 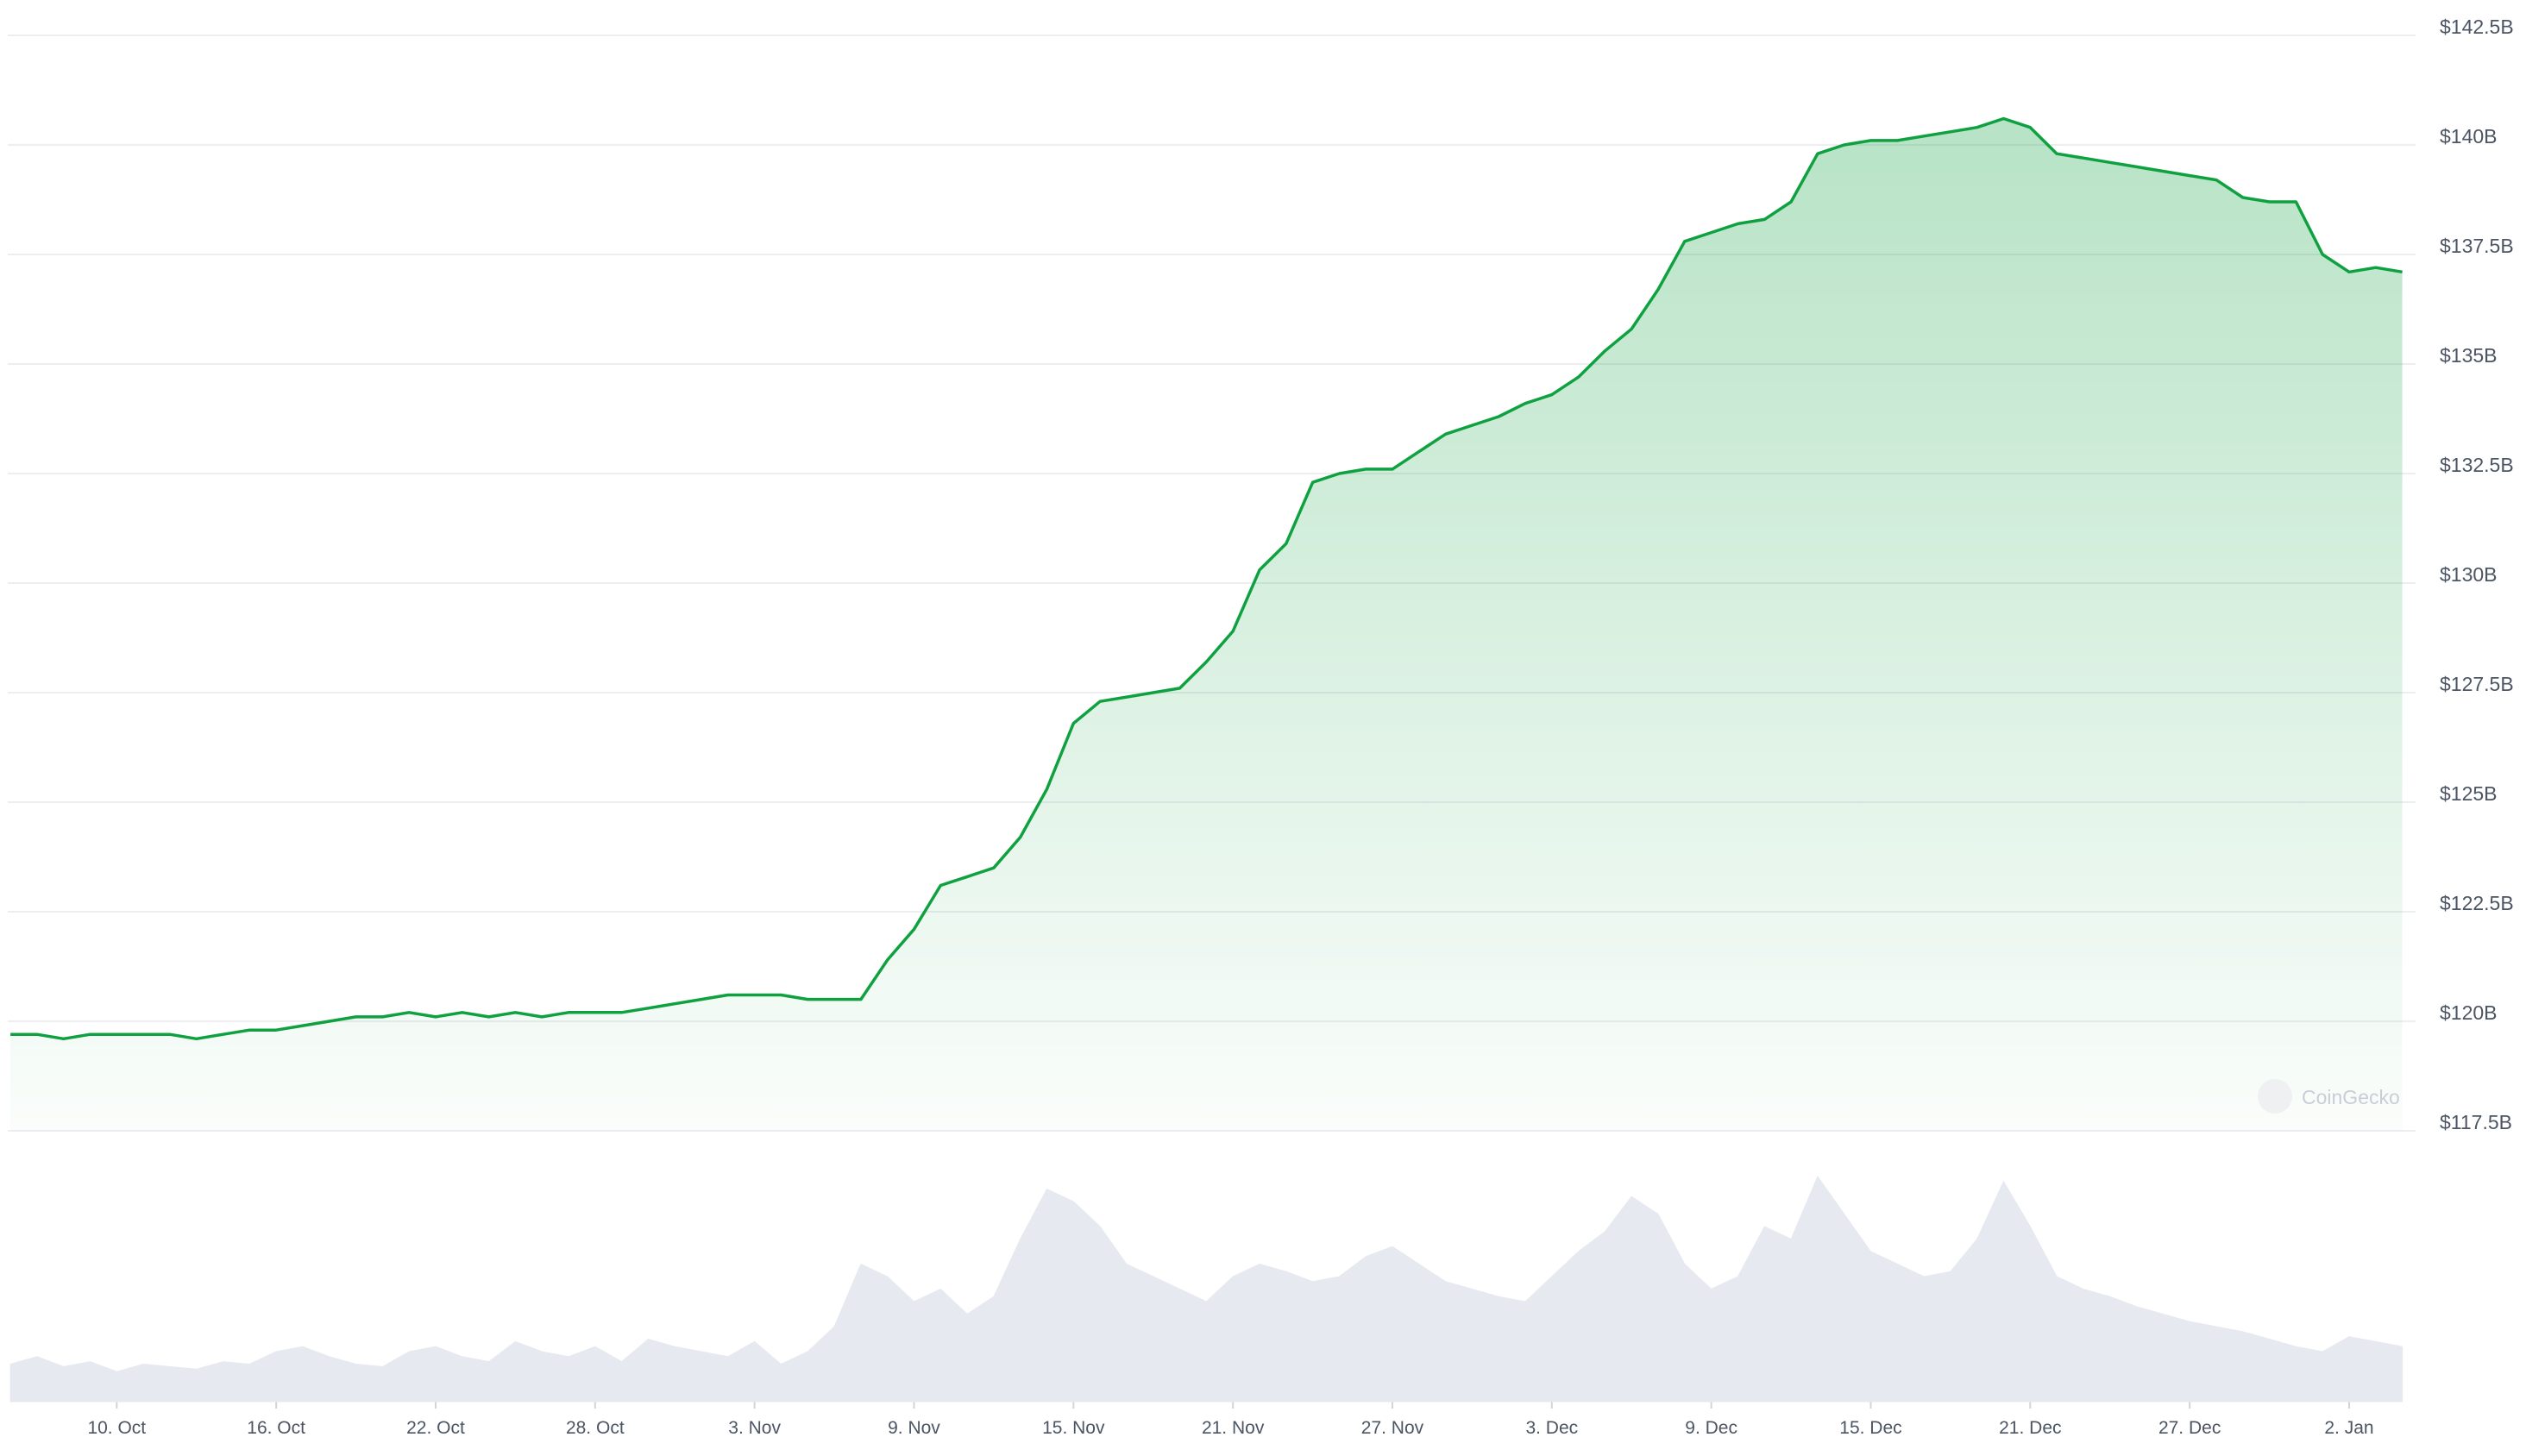 I want to click on x-tick-label: 15. Dec, so click(x=1870, y=1428).